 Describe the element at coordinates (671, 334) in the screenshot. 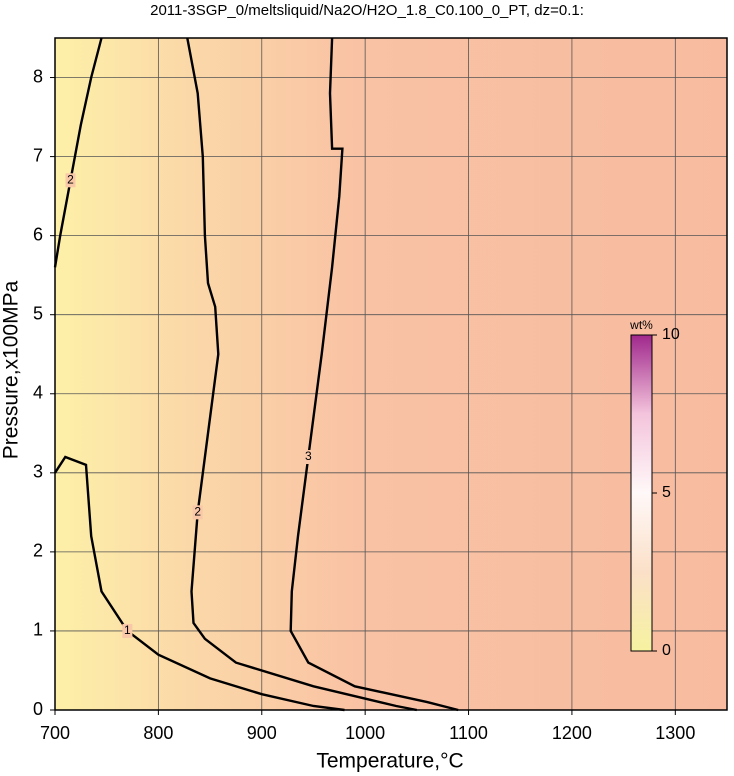

I see `colorbar-tick-label: 10` at that location.